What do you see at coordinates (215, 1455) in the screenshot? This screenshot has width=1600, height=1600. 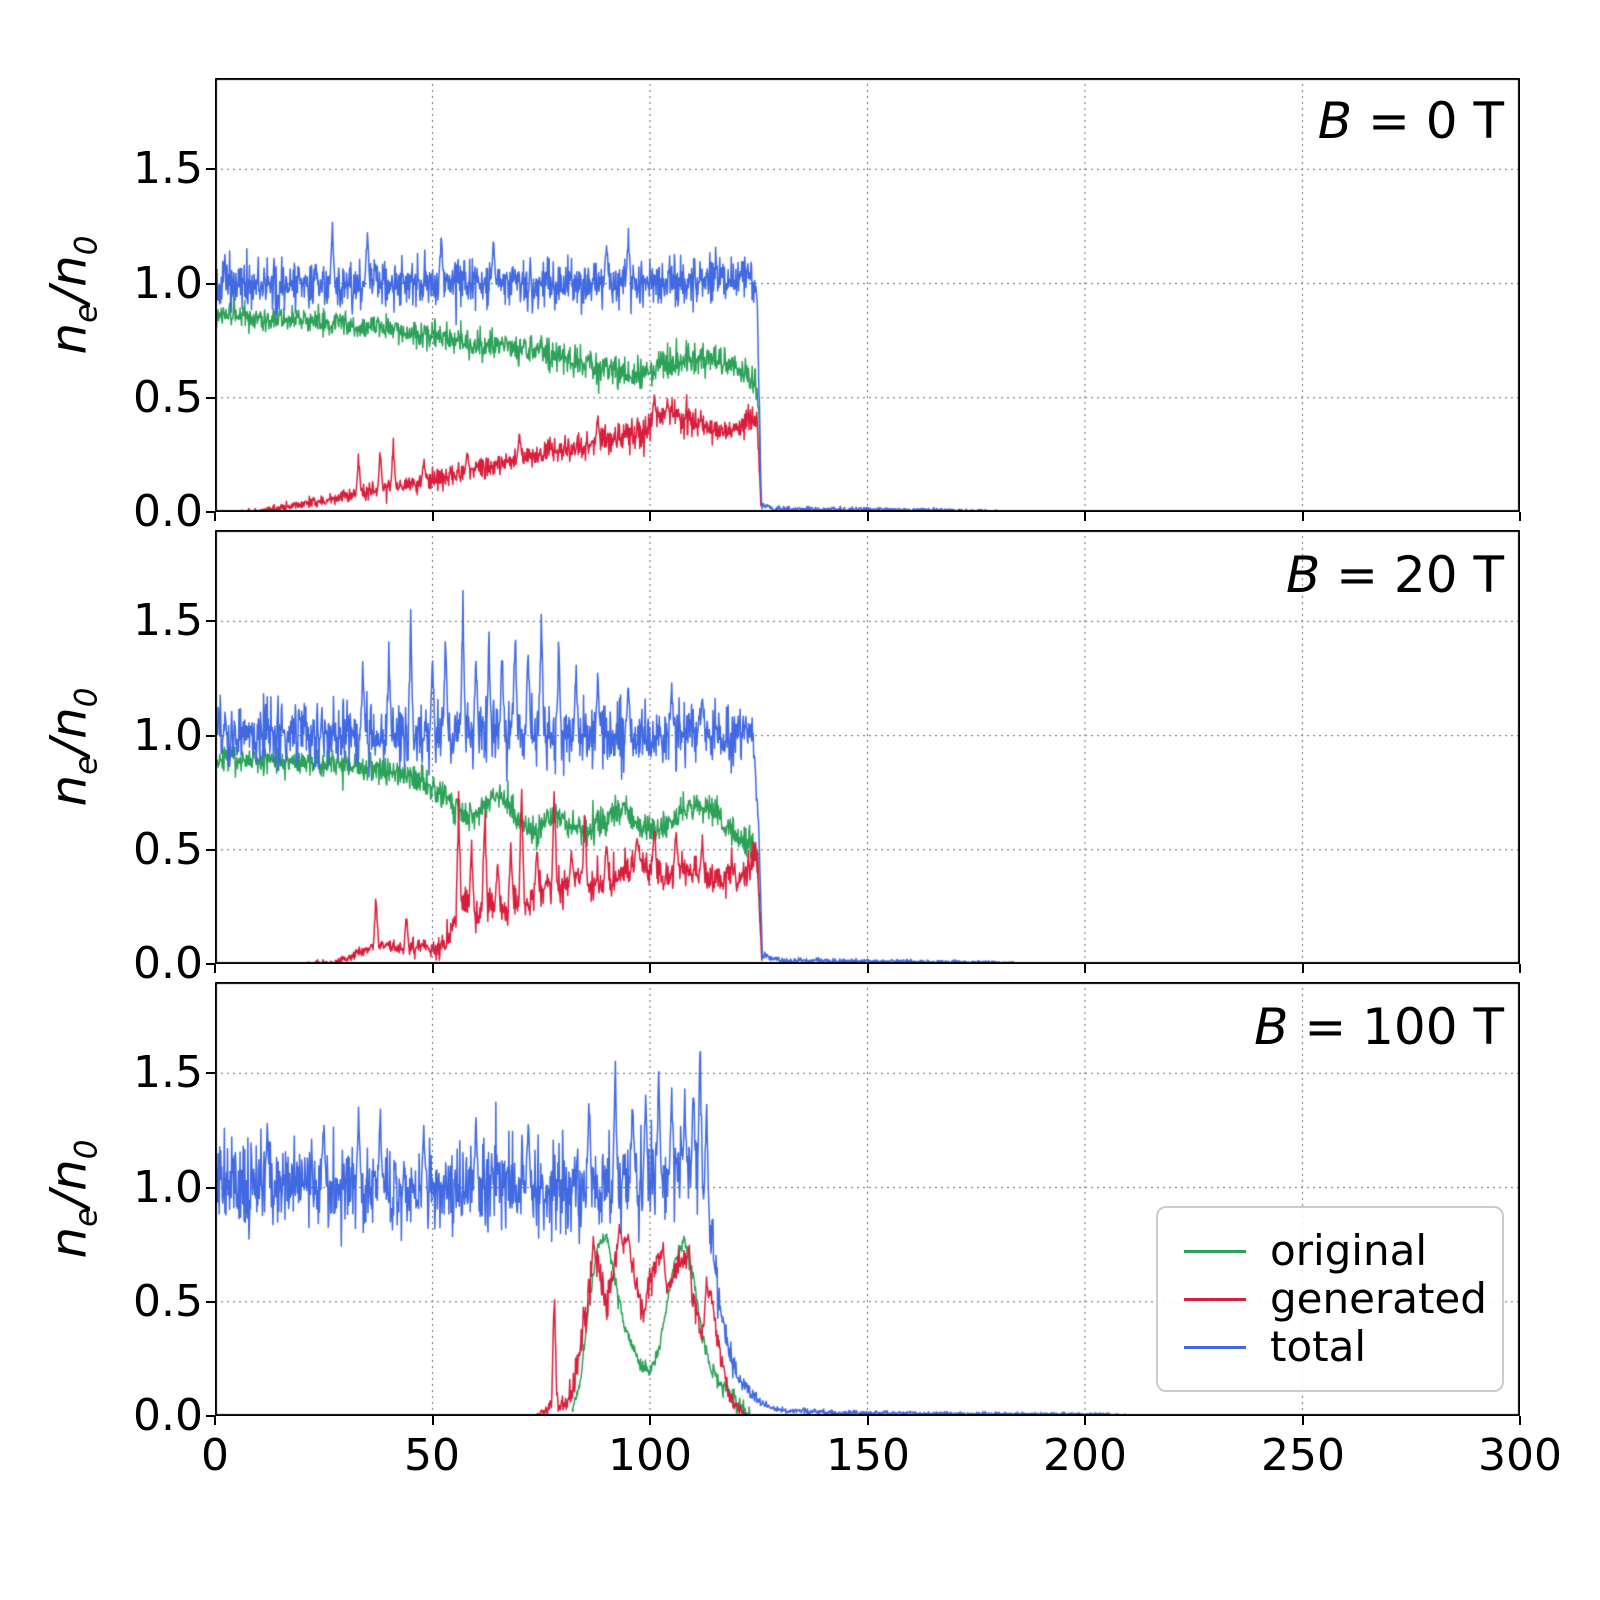 I see `x-tick-label: 0` at bounding box center [215, 1455].